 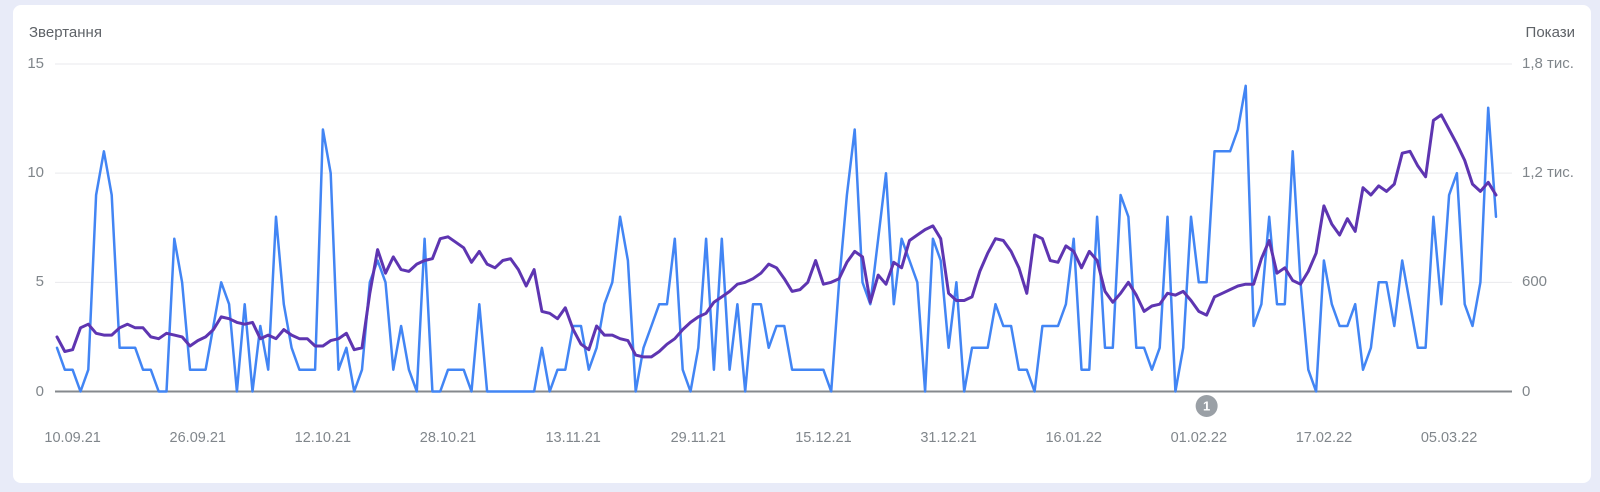 What do you see at coordinates (35, 173) in the screenshot?
I see `left-axis-tick: 10` at bounding box center [35, 173].